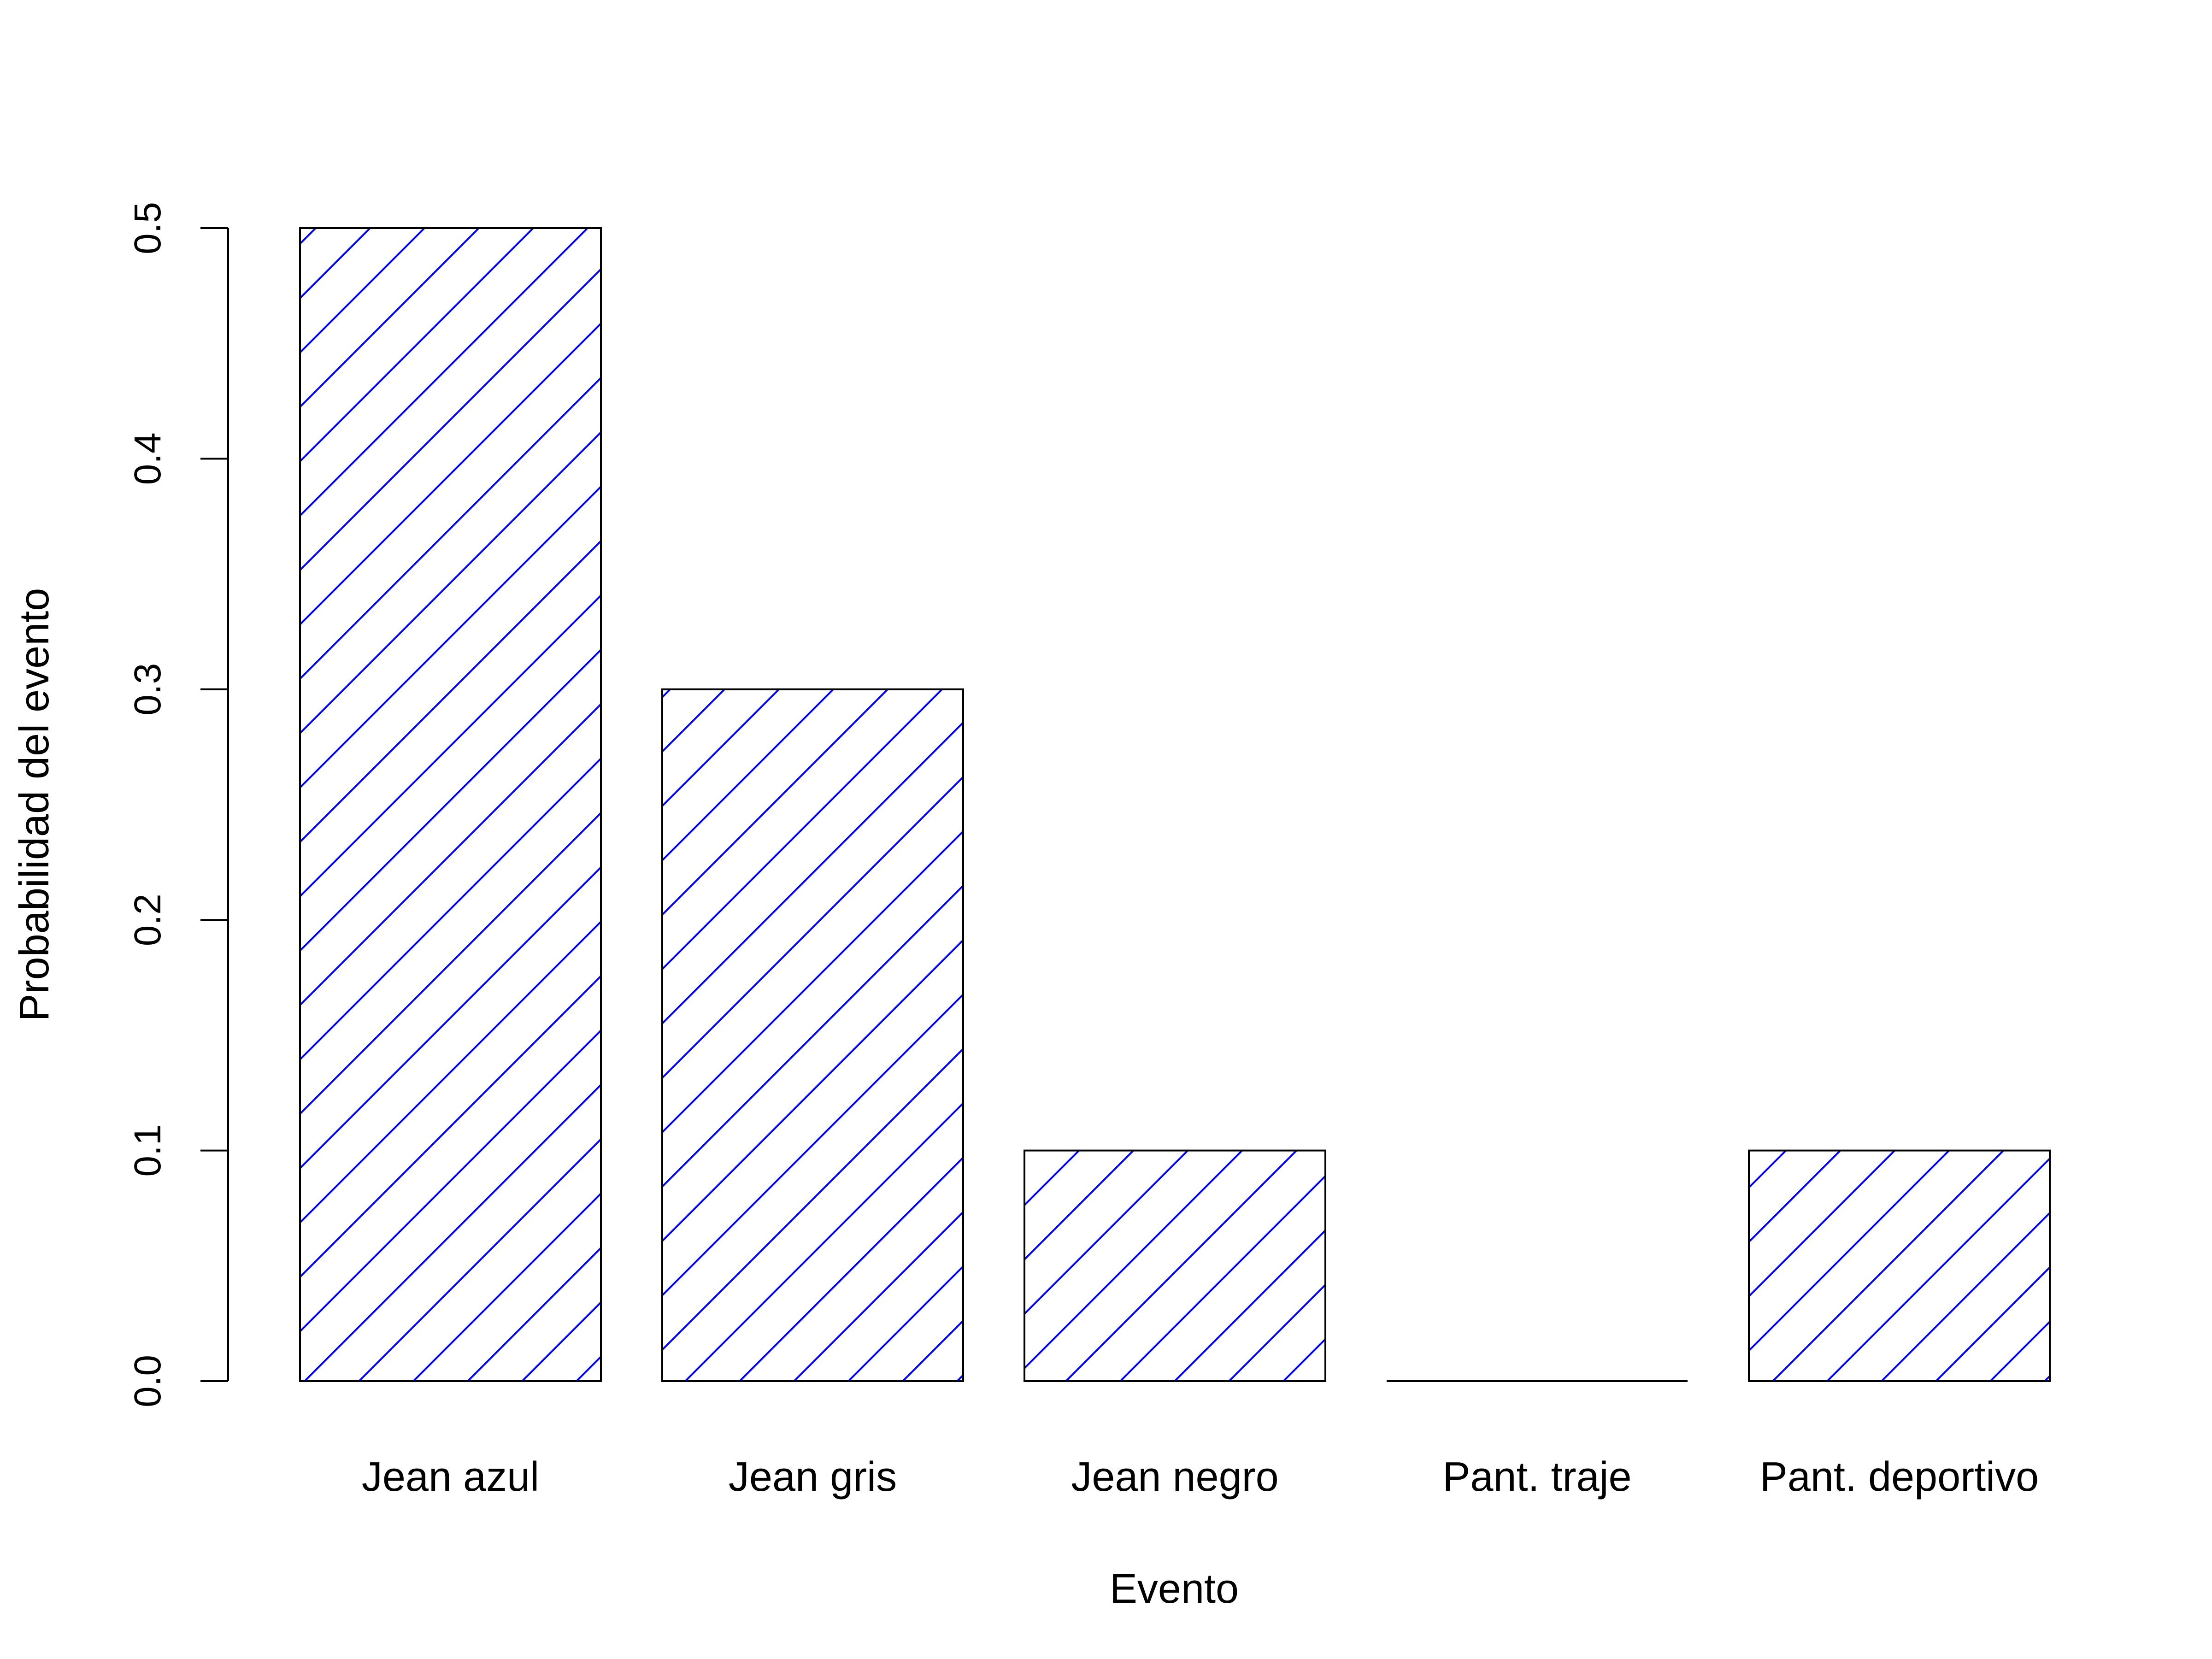 This screenshot has width=2212, height=1659. I want to click on y-tick-label: 0.0, so click(148, 1381).